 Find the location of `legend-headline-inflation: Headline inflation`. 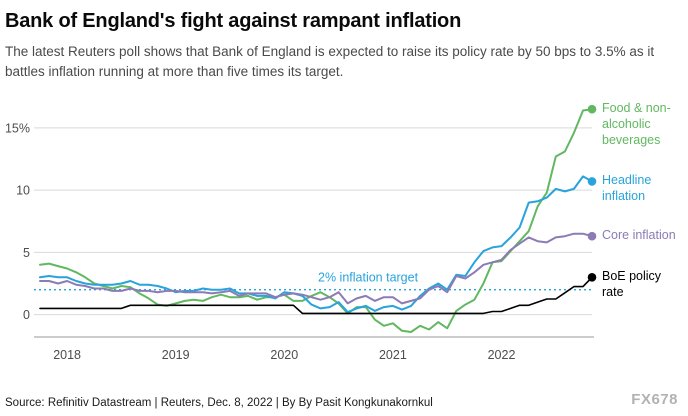

legend-headline-inflation: Headline inflation is located at coordinates (627, 188).